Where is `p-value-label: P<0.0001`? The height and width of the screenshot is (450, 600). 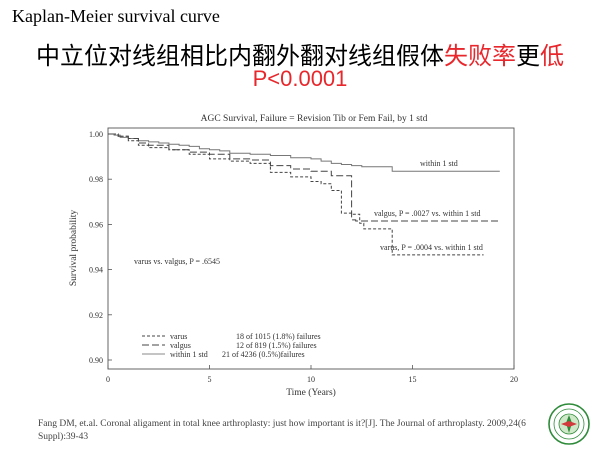 p-value-label: P<0.0001 is located at coordinates (300, 78).